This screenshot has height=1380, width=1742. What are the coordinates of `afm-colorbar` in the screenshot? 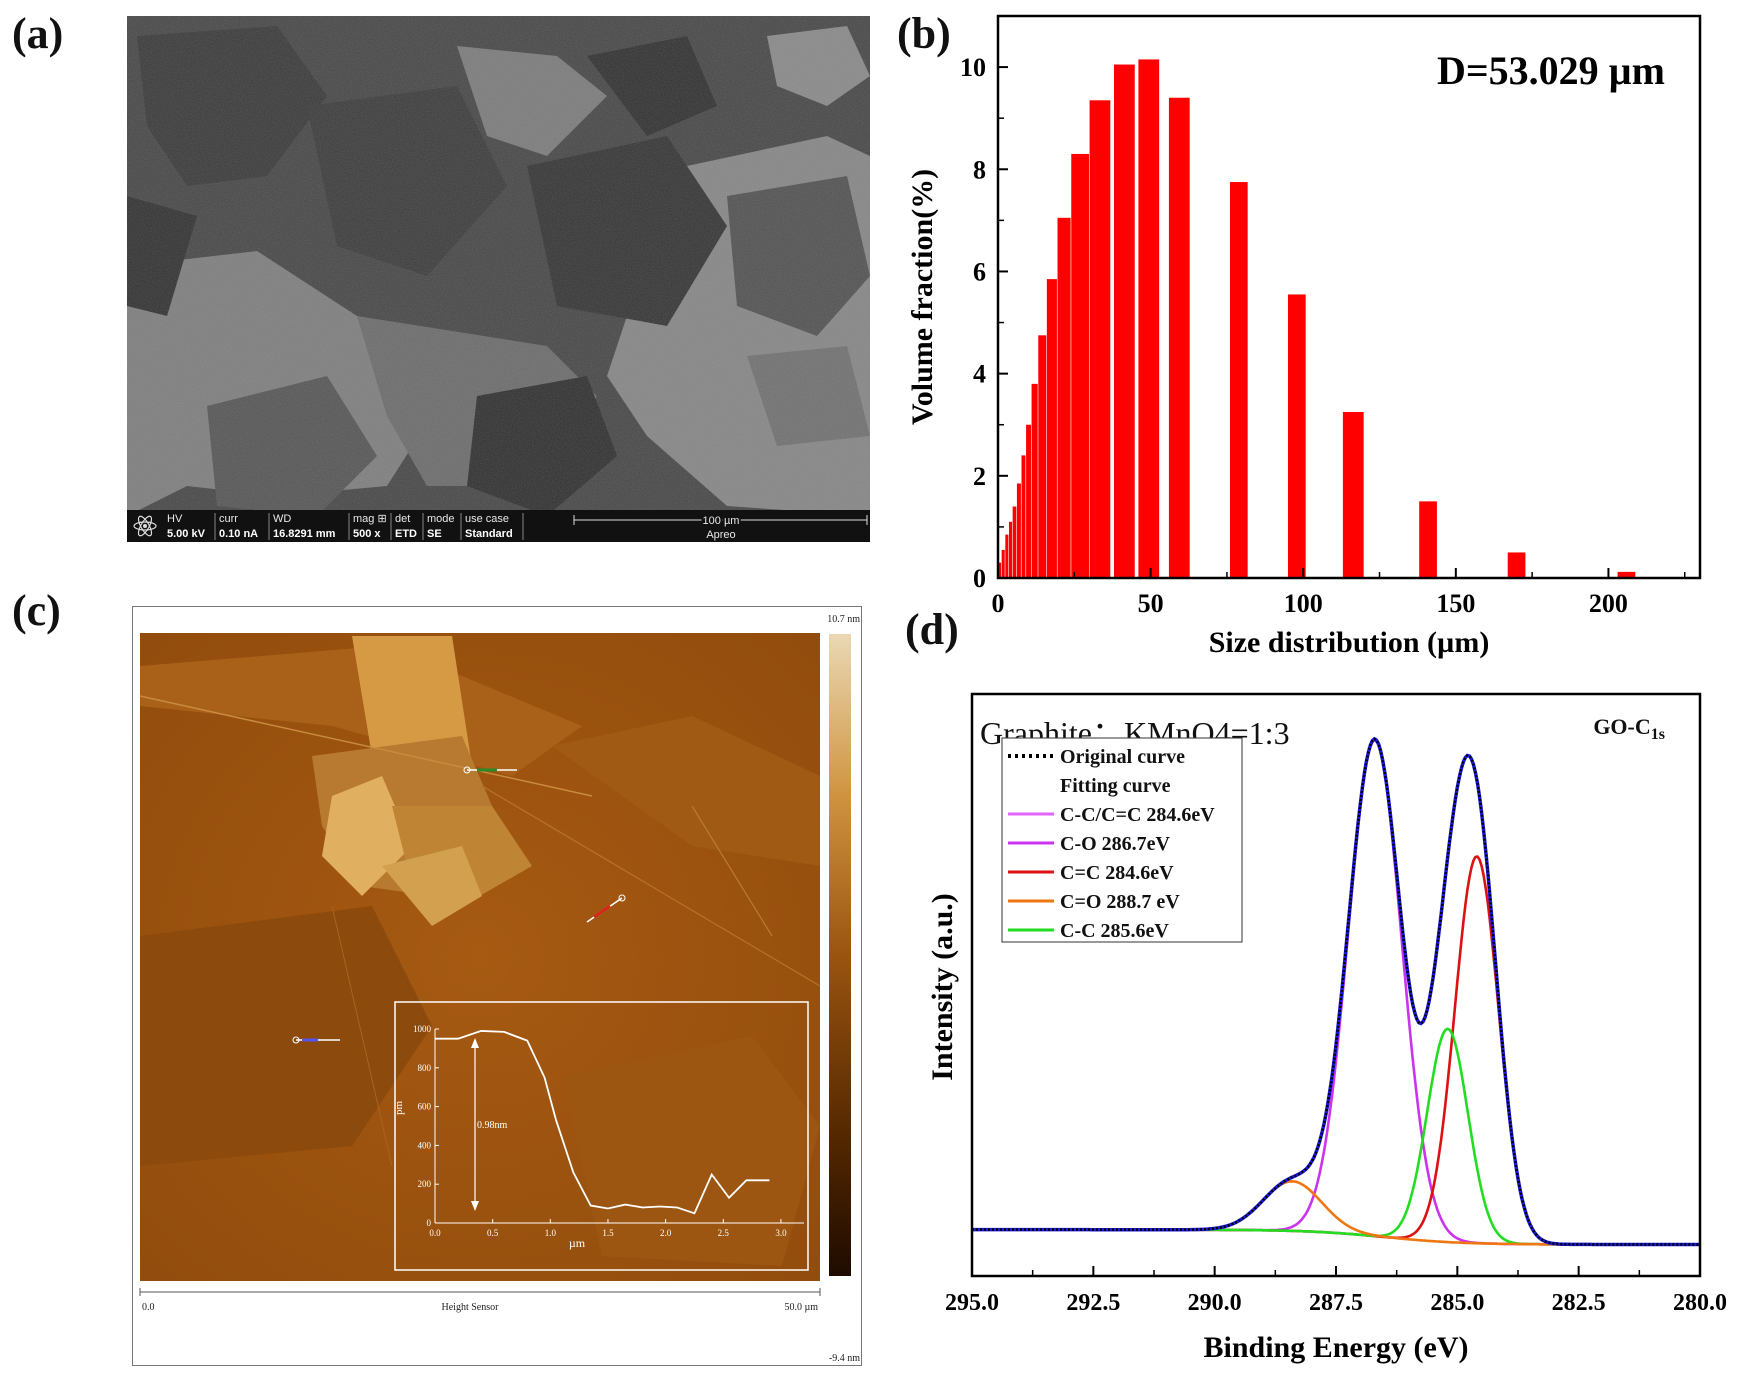 It's located at (840, 955).